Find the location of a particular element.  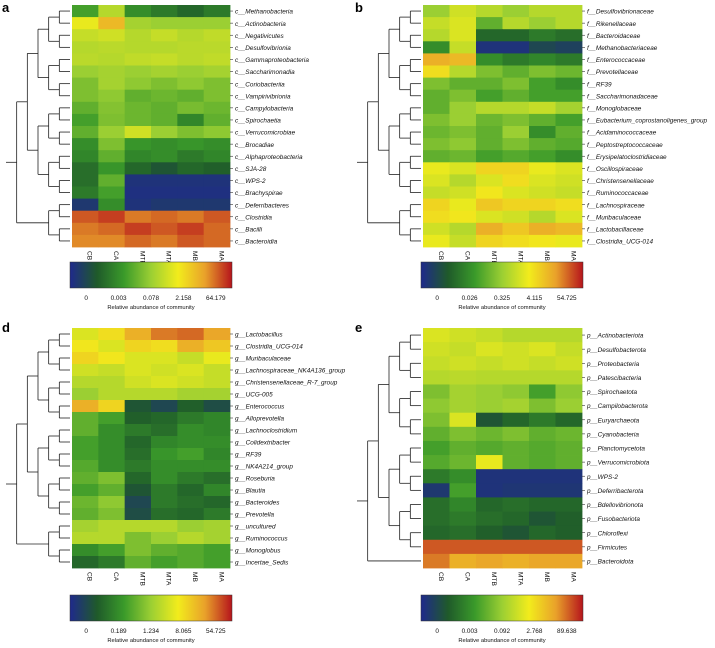

color-scale-tick: 0.092 is located at coordinates (502, 631).